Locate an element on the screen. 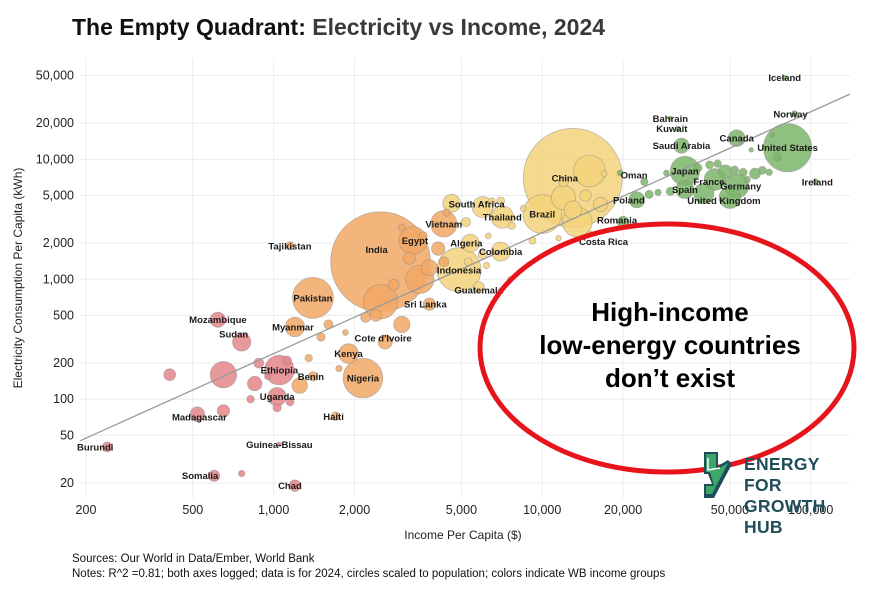  point-label: Kuwait is located at coordinates (672, 129).